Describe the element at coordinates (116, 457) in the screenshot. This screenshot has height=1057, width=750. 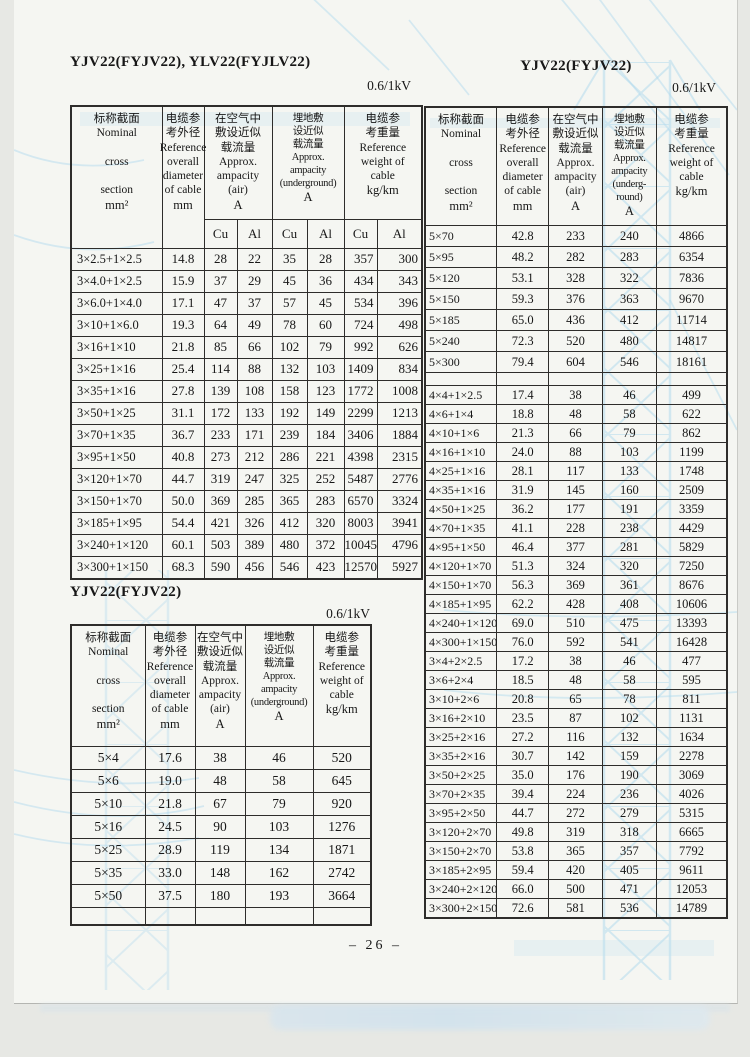
I see `cell: 3×95+1×50` at that location.